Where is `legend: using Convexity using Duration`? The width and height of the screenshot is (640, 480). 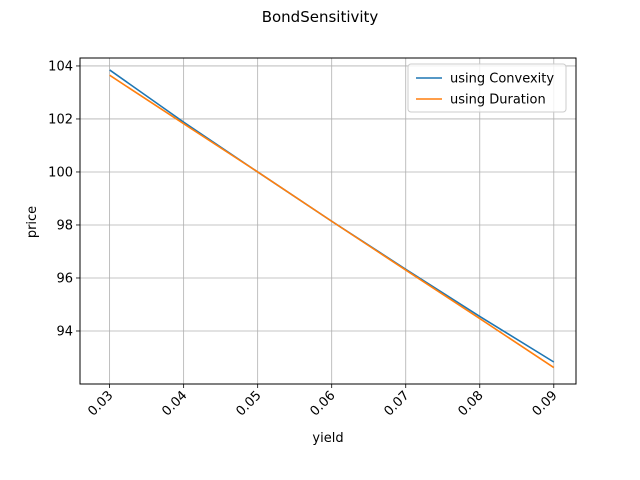
legend: using Convexity using Duration is located at coordinates (487, 88).